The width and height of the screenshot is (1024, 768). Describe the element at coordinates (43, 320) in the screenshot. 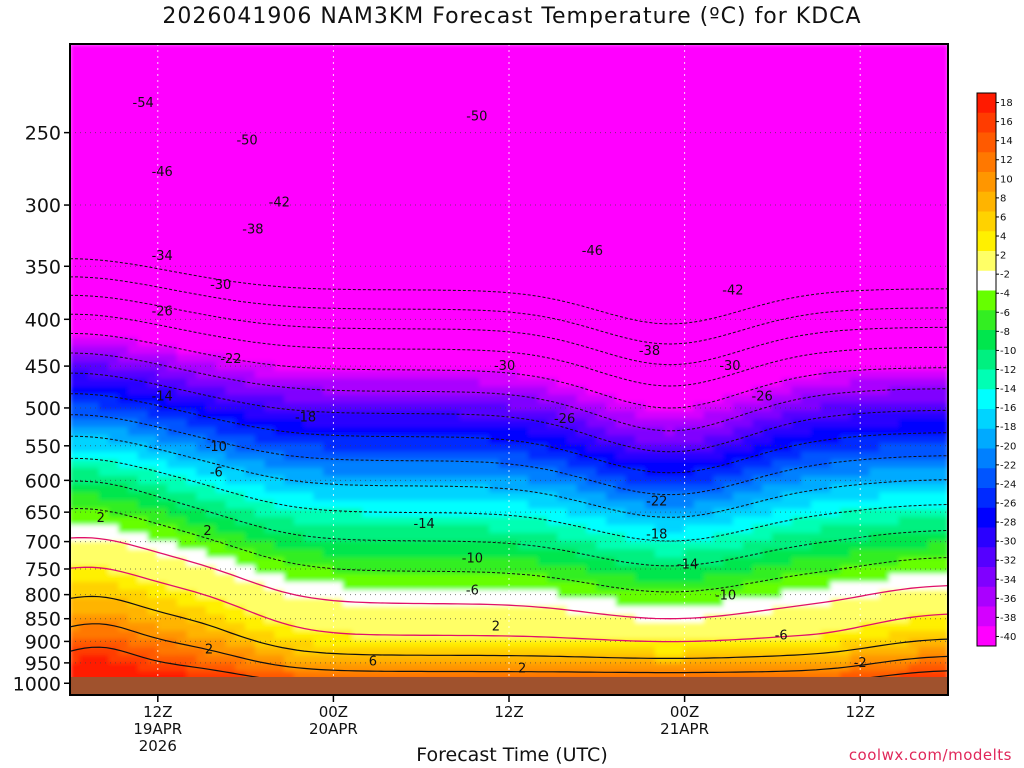

I see `y-tick-label: 400` at that location.